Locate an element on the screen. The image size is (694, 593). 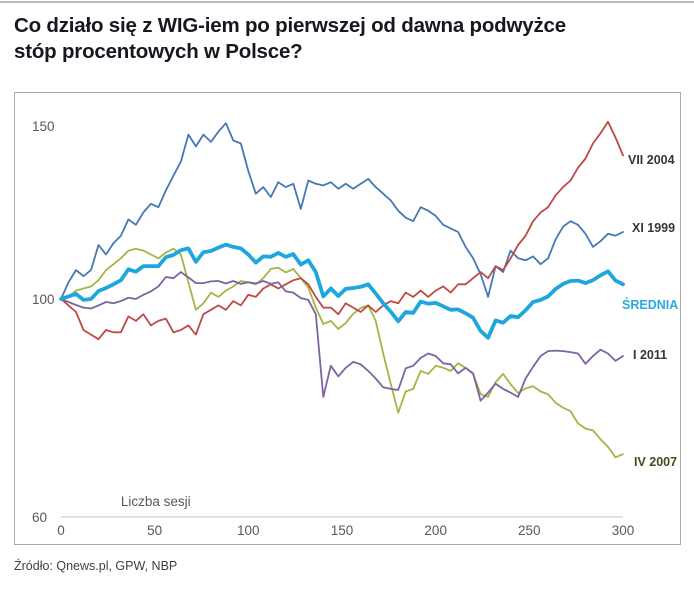
series-label-srednia: ŚREDNIA is located at coordinates (650, 305).